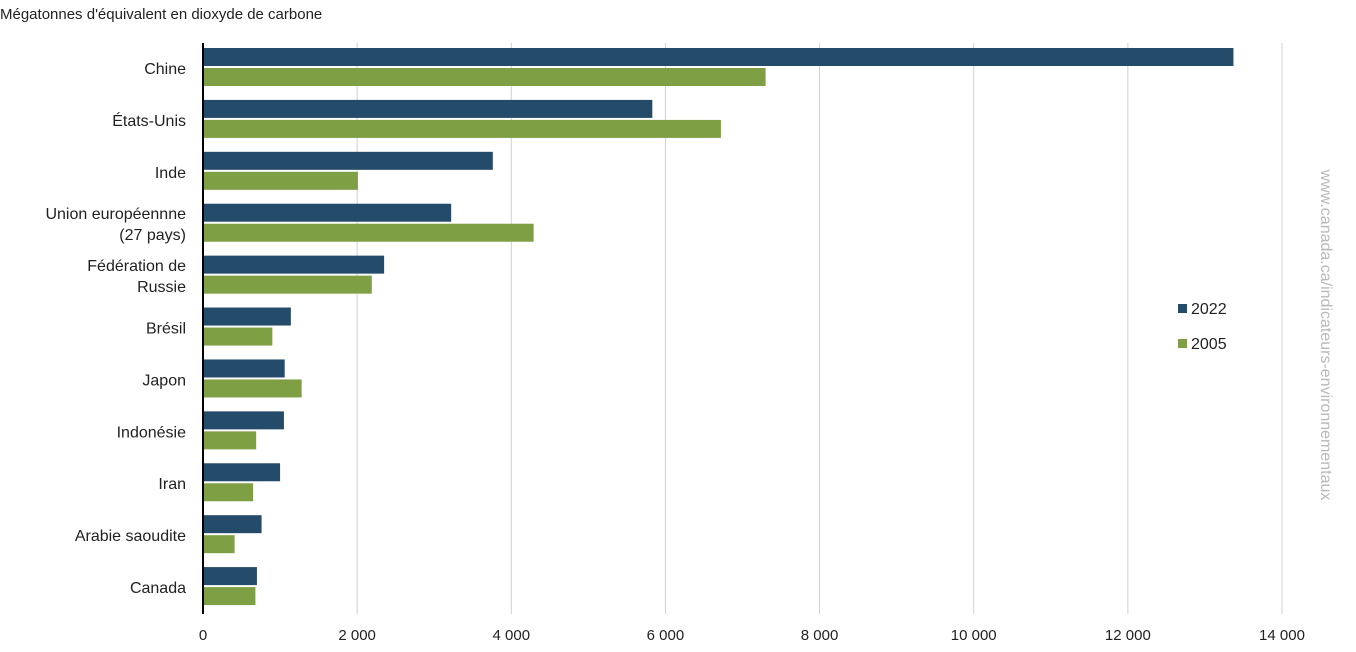 The width and height of the screenshot is (1356, 652). I want to click on legend-label: 2005, so click(1209, 344).